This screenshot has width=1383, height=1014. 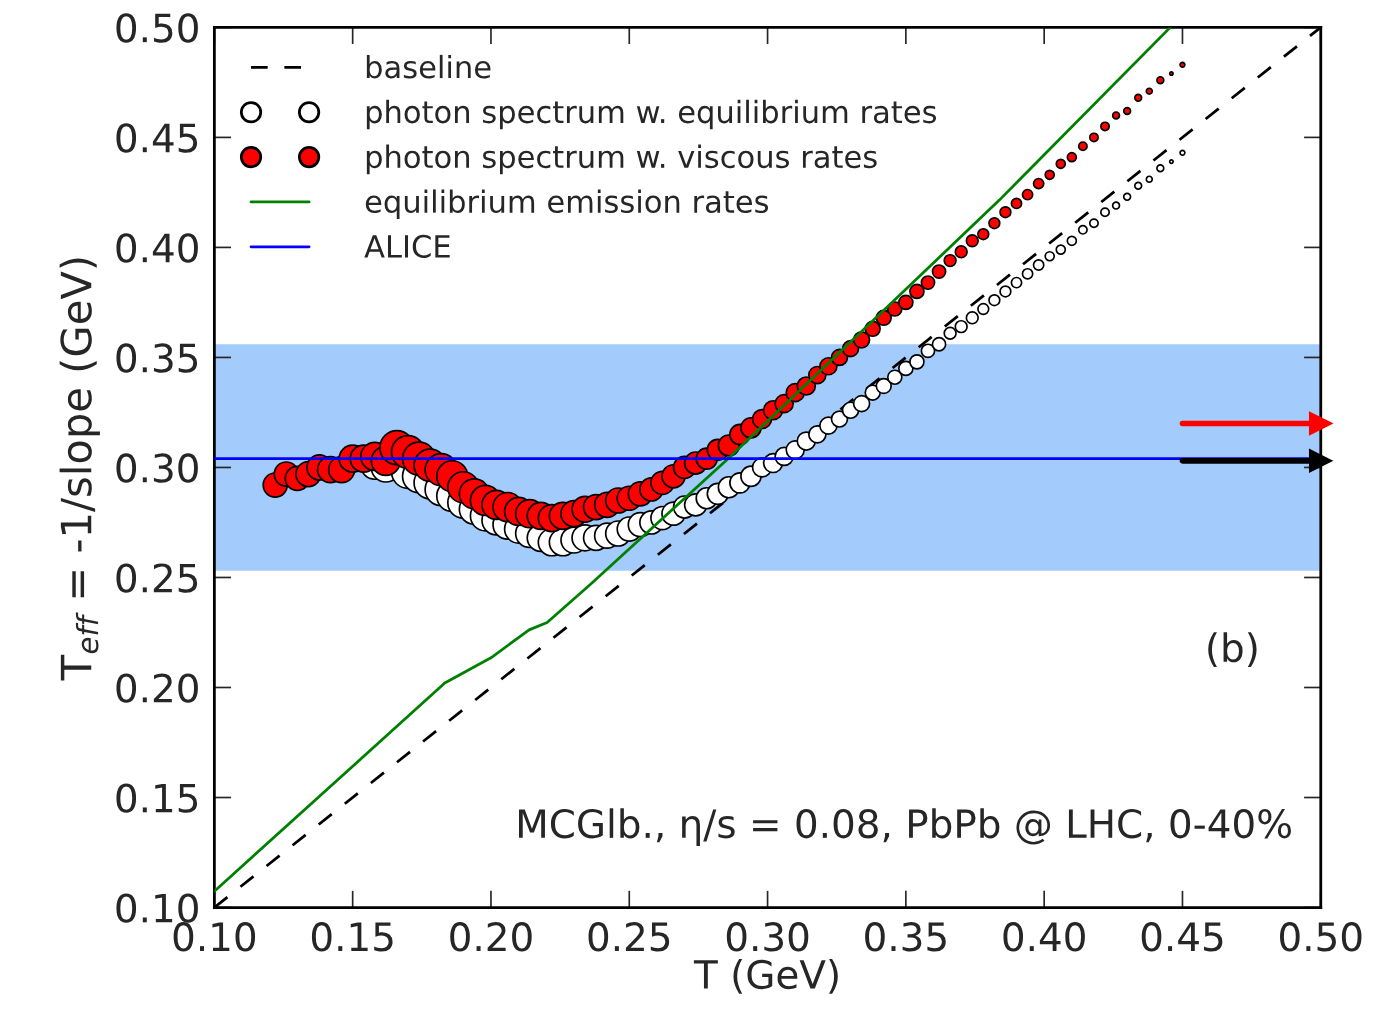 I want to click on x-tick-label: 0.45, so click(x=1182, y=937).